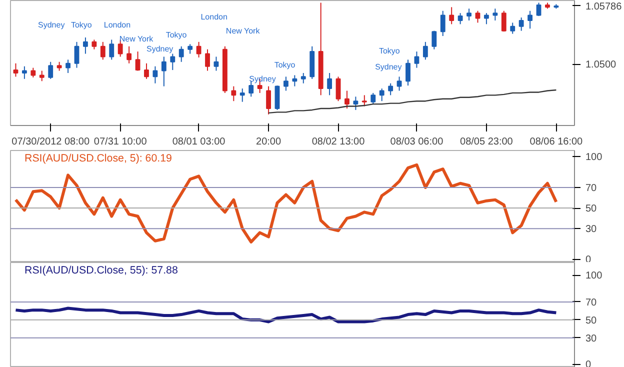 This screenshot has width=624, height=367. Describe the element at coordinates (121, 142) in the screenshot. I see `x-tick-label: 07/31 10:00` at that location.